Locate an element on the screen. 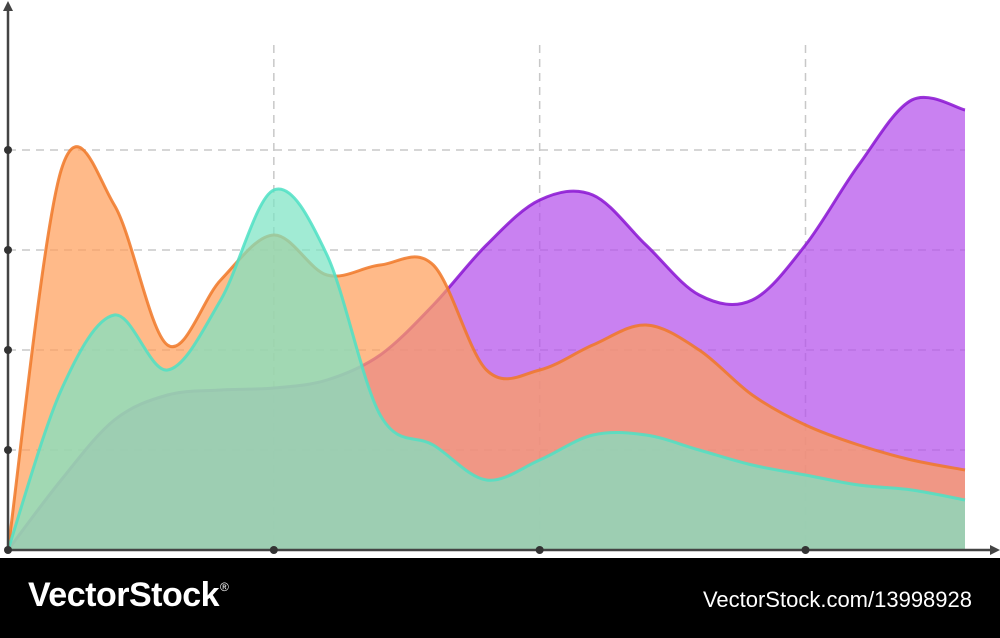 The height and width of the screenshot is (638, 1000). stock-id: VectorStock.com/13998928 is located at coordinates (837, 599).